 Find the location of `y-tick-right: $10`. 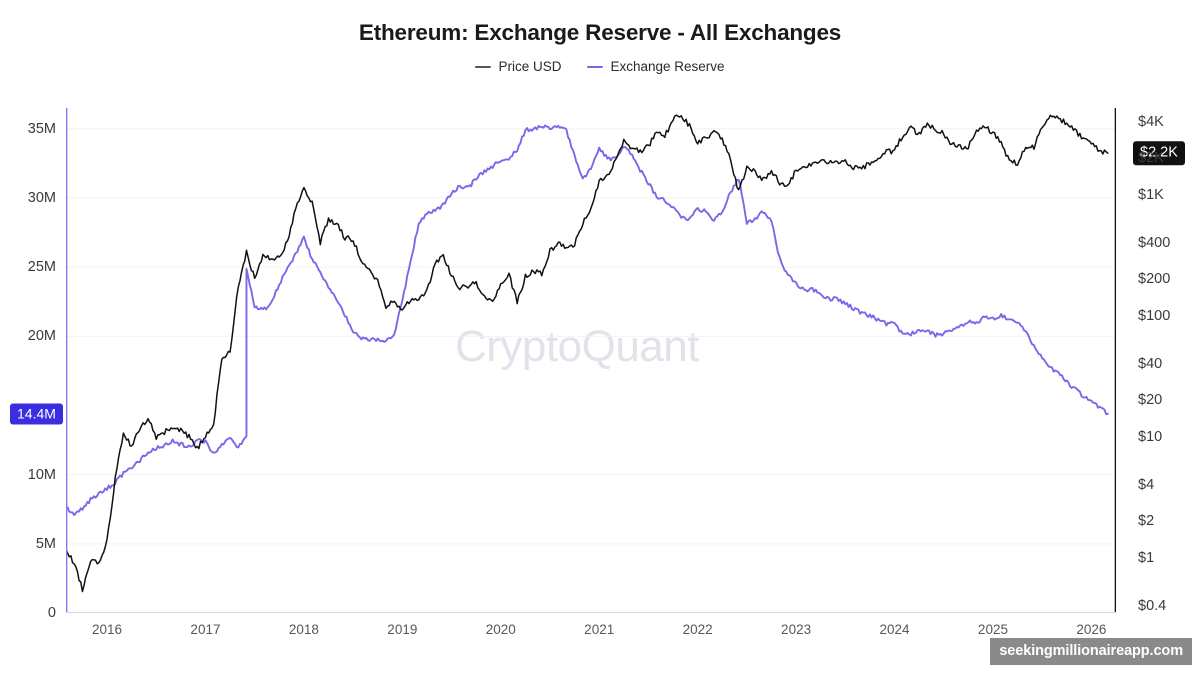

y-tick-right: $10 is located at coordinates (1150, 436).